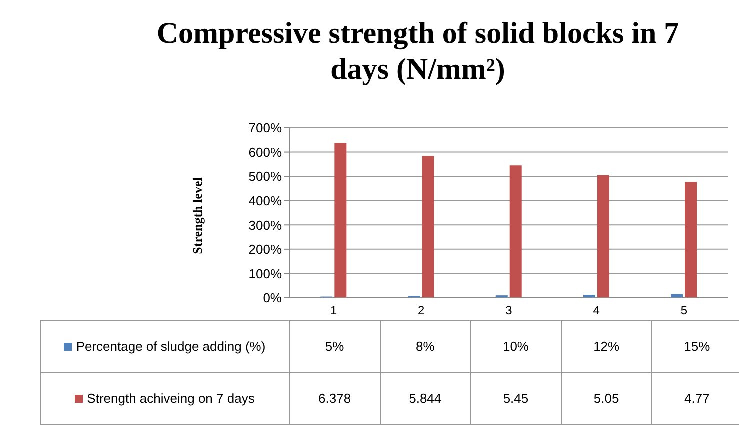 The width and height of the screenshot is (739, 444). I want to click on legend-label: Strength achiveing on 7 days, so click(165, 398).